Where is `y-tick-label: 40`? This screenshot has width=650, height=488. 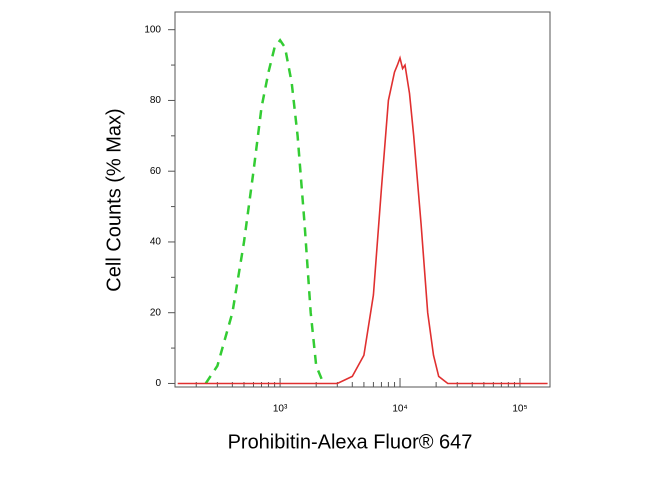 y-tick-label: 40 is located at coordinates (156, 242).